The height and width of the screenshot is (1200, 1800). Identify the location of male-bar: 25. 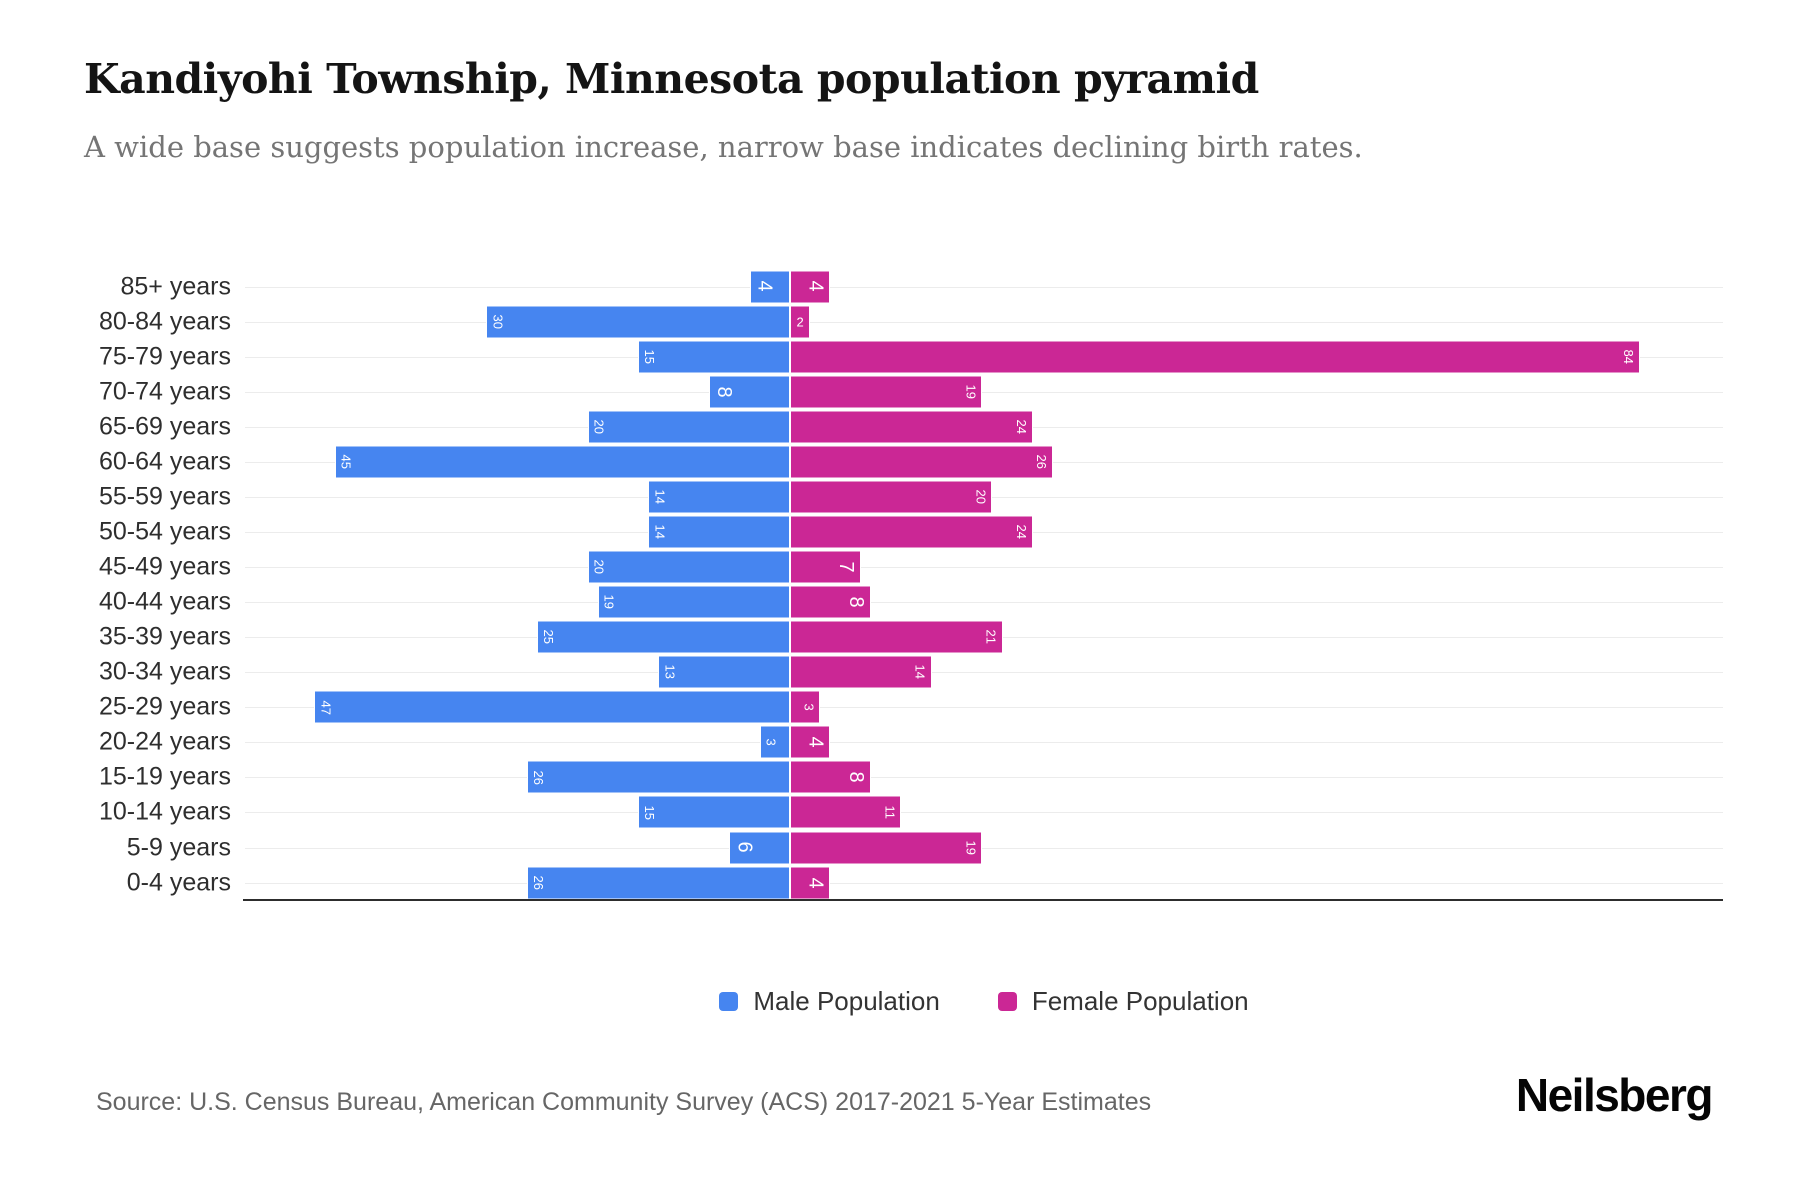
(663, 637).